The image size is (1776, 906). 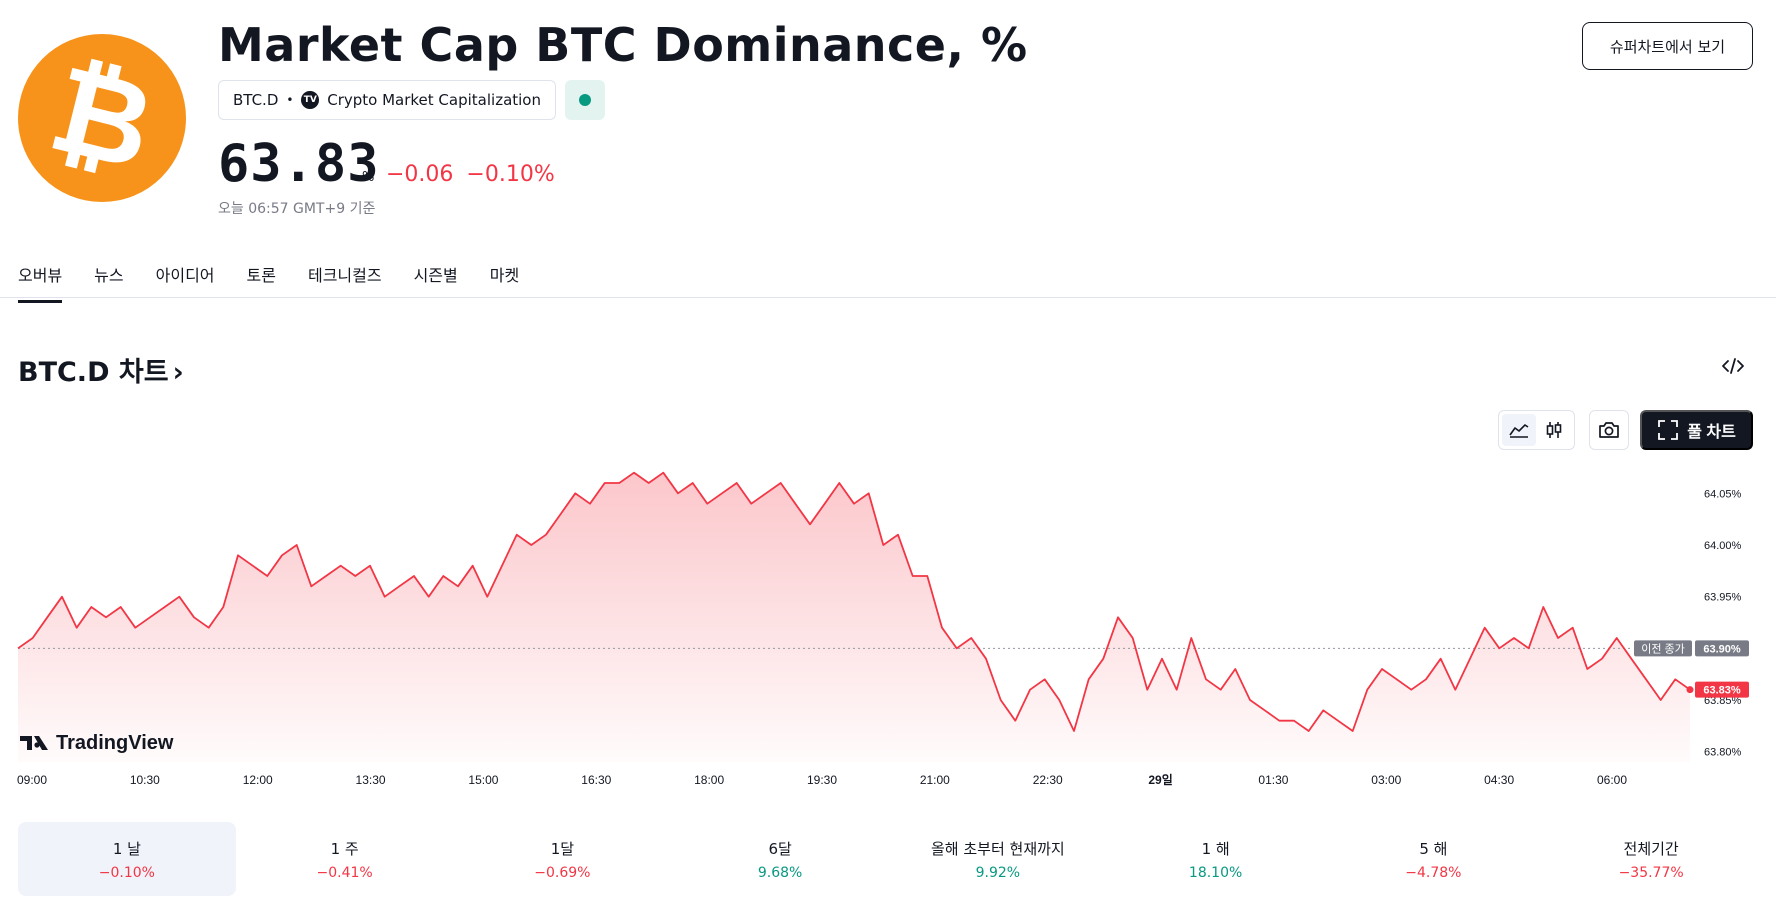 I want to click on fullscreen-icon, so click(x=1668, y=430).